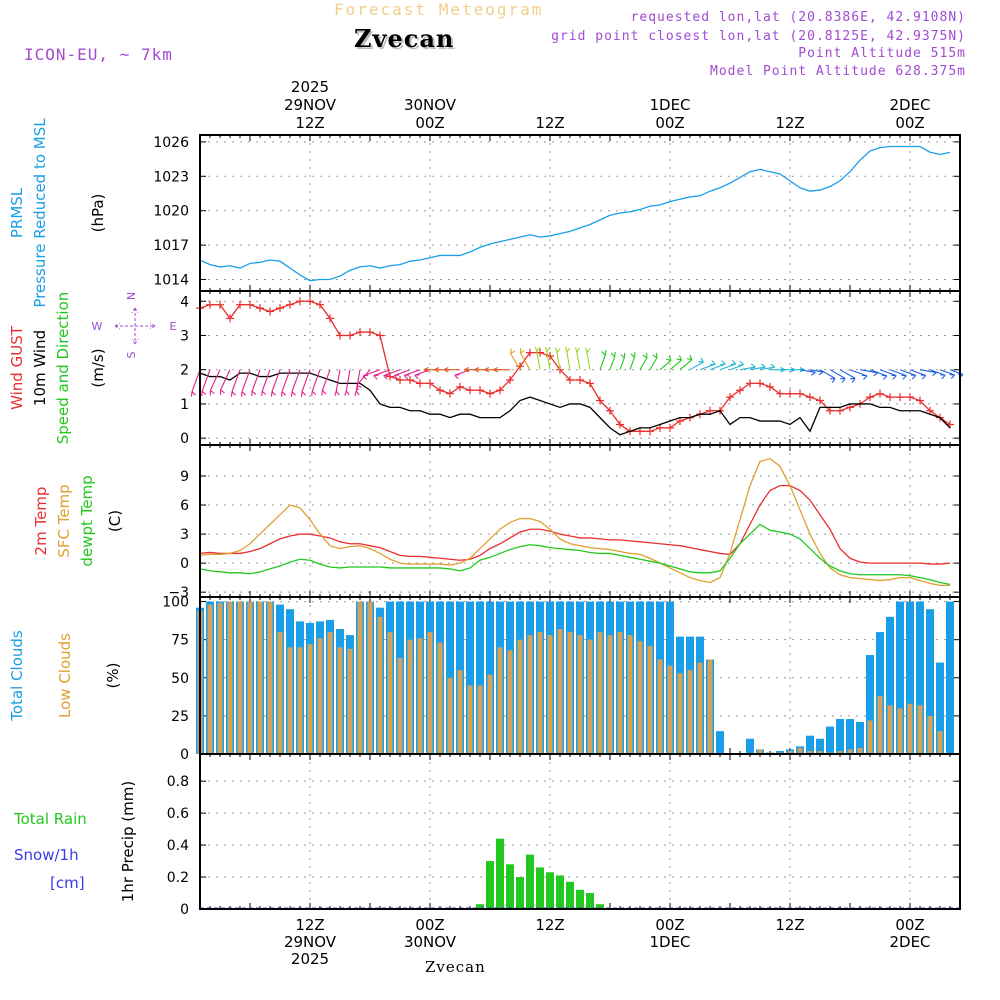  I want to click on pressure-line, so click(575, 213).